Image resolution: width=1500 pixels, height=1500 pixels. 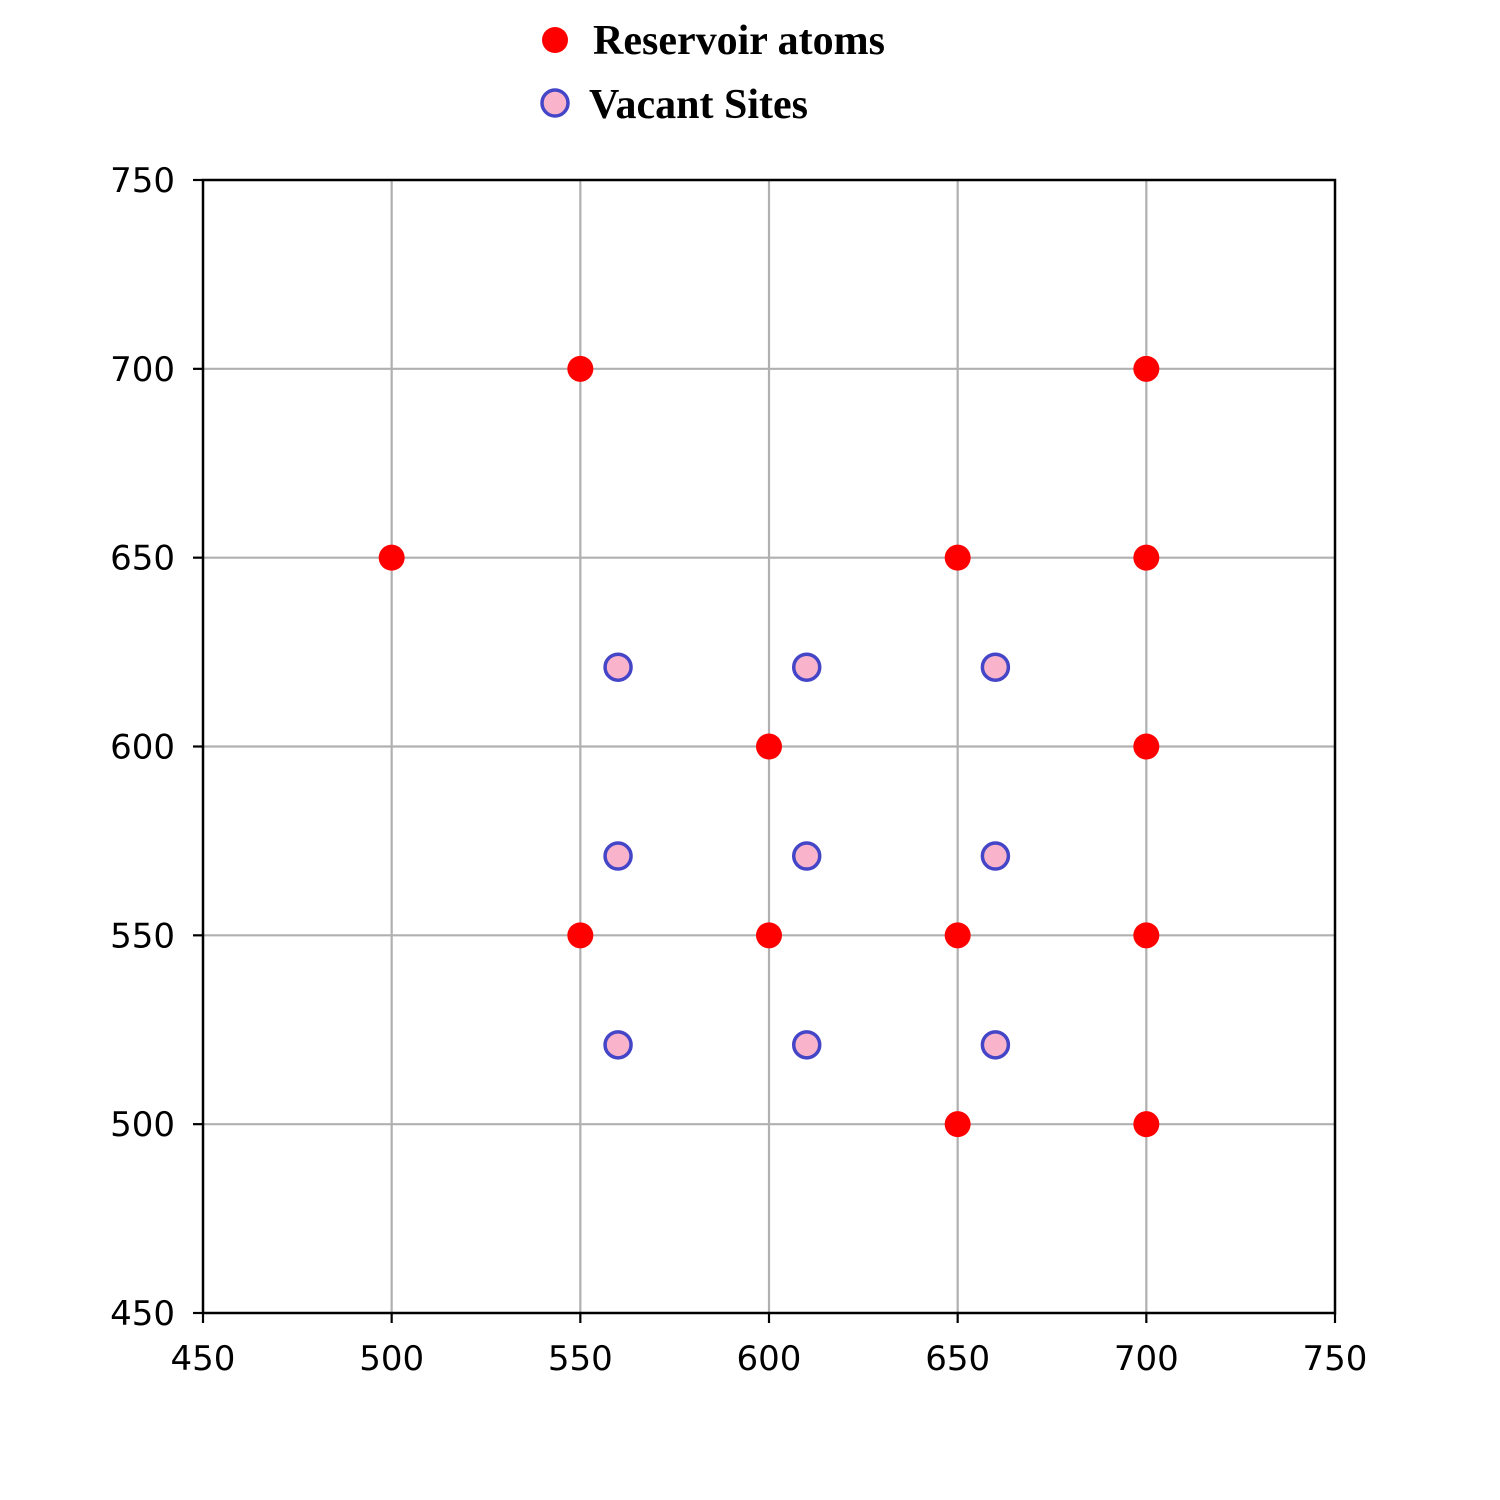 What do you see at coordinates (580, 1359) in the screenshot?
I see `x-tick-label: 550` at bounding box center [580, 1359].